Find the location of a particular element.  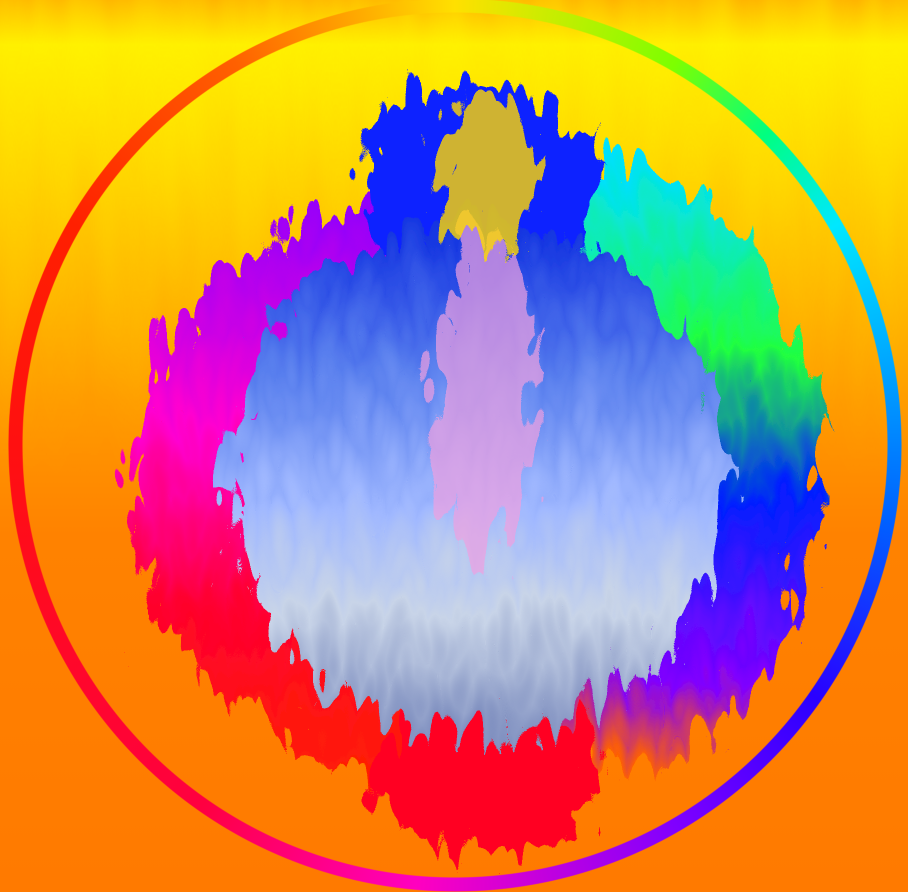

blob-yellow is located at coordinates (470, 150).